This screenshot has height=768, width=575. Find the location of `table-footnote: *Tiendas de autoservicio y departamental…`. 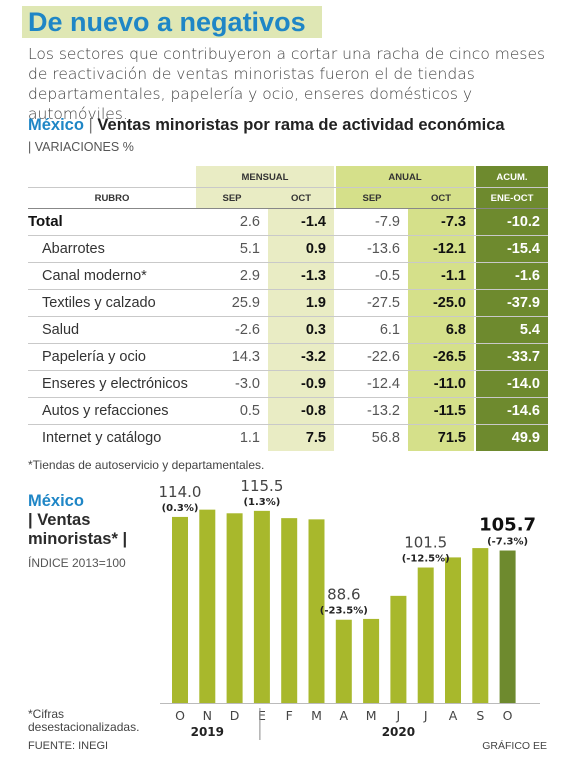

table-footnote: *Tiendas de autoservicio y departamental… is located at coordinates (146, 465).